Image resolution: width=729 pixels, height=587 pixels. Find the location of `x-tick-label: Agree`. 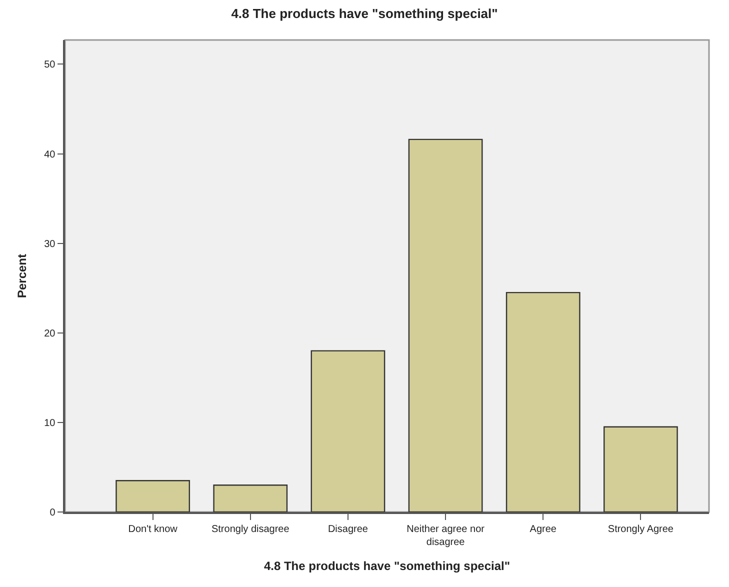

x-tick-label: Agree is located at coordinates (543, 529).